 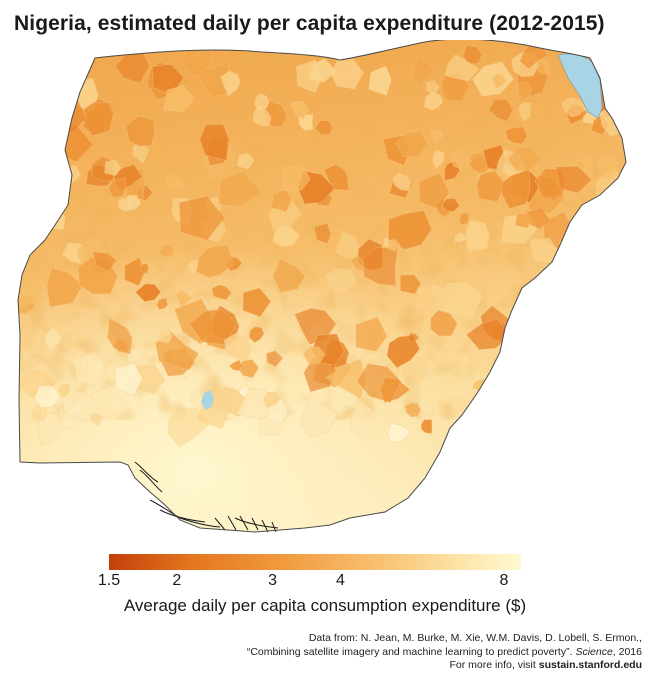 I want to click on credits-journal: Science, so click(x=594, y=651).